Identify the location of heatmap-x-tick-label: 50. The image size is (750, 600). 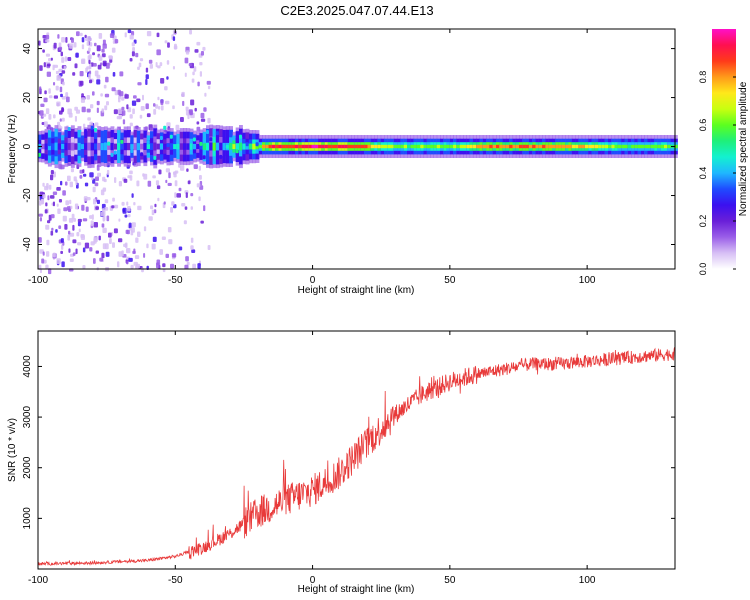
(450, 280).